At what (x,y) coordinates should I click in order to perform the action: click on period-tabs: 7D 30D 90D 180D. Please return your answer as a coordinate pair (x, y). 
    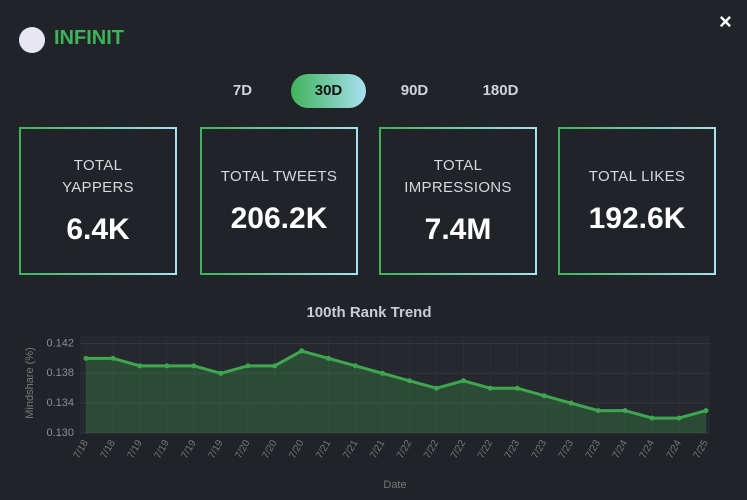
    Looking at the image, I should click on (377, 91).